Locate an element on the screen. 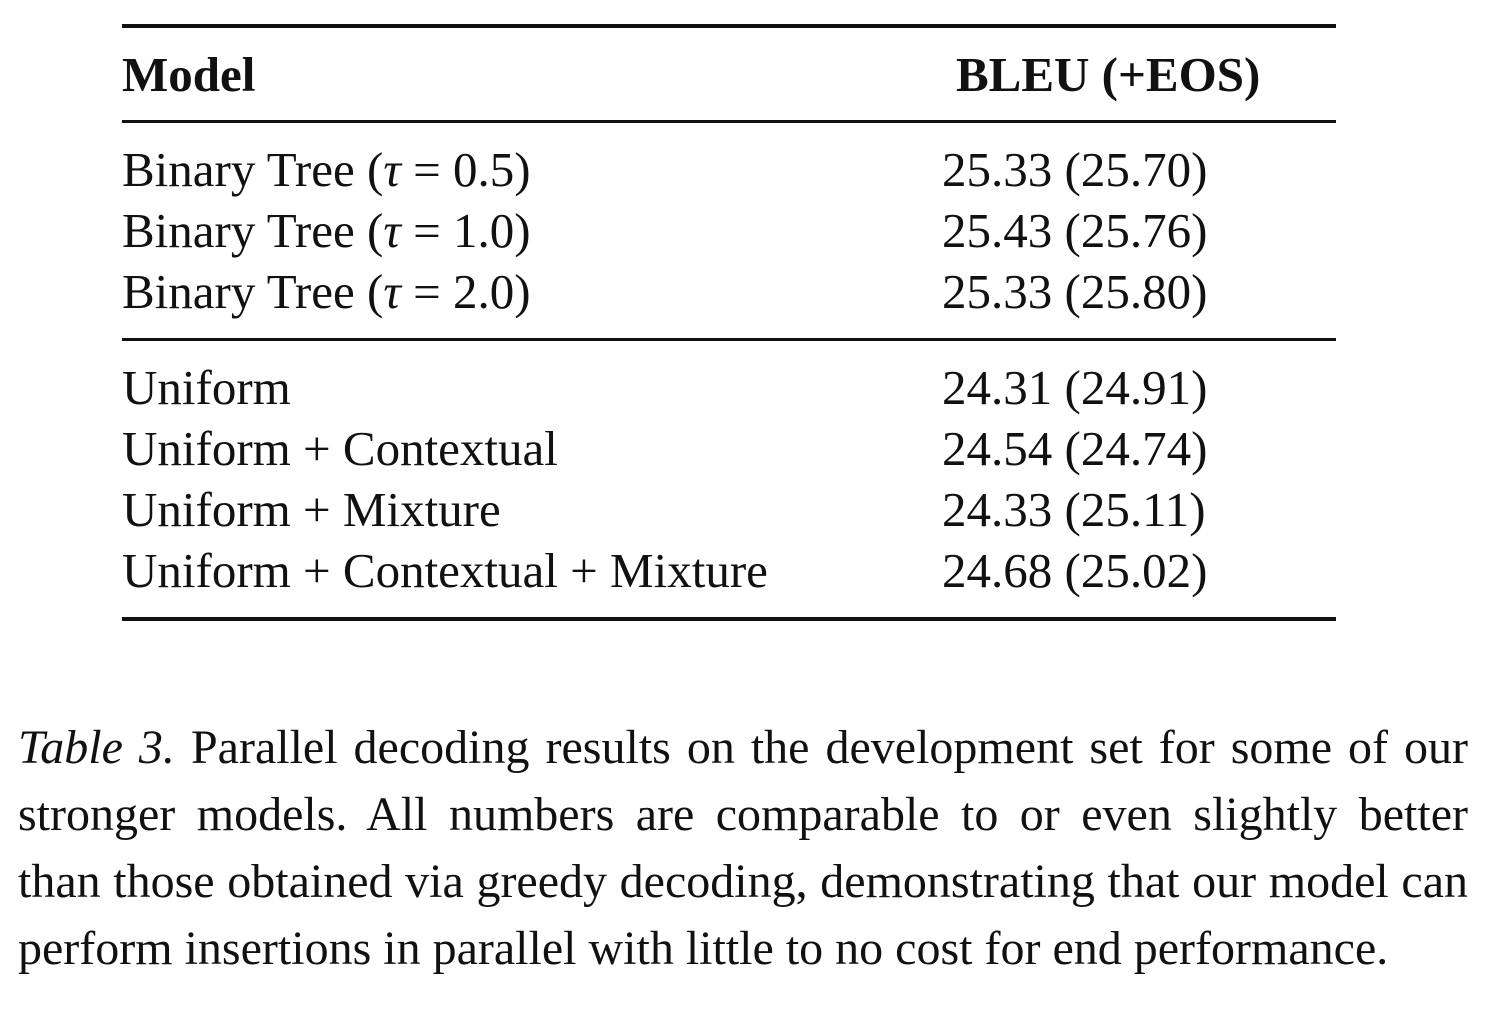  model-cell: Uniform + Contextual is located at coordinates (340, 448).